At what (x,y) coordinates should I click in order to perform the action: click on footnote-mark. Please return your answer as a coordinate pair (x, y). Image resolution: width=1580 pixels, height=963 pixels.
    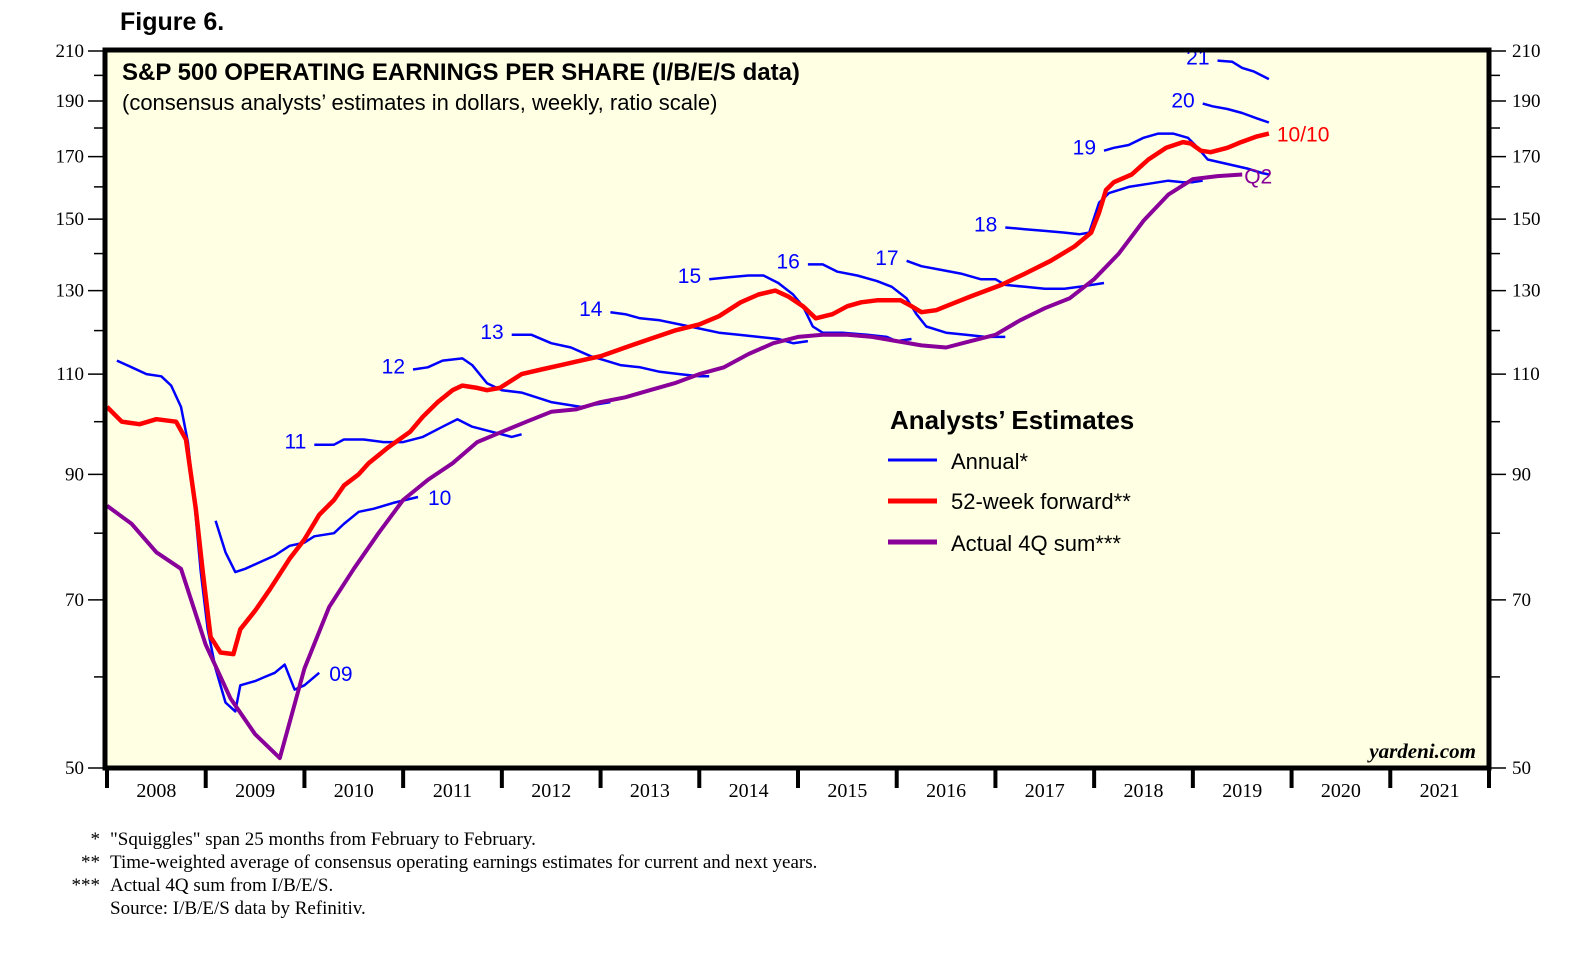
    Looking at the image, I should click on (85, 908).